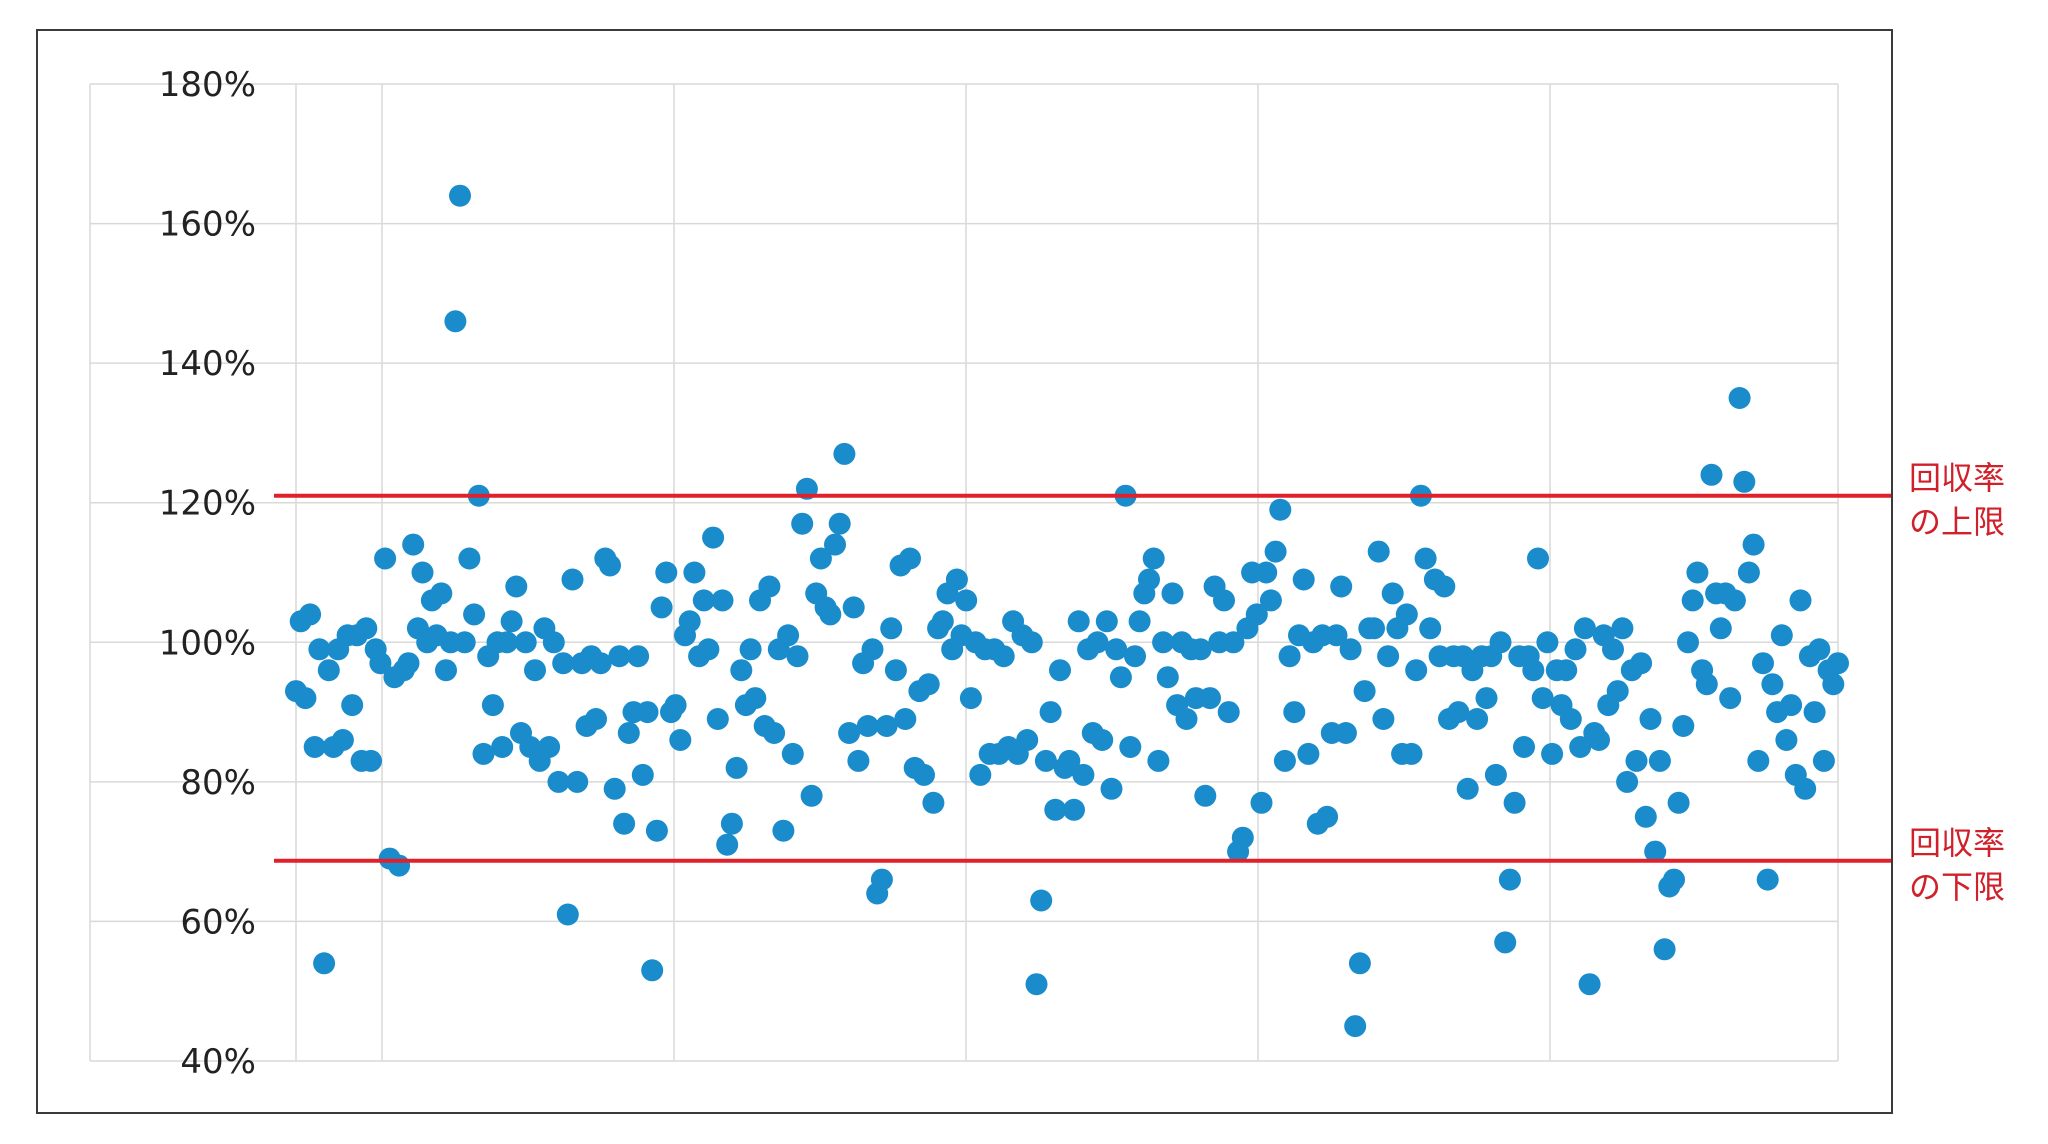 Image resolution: width=2048 pixels, height=1144 pixels. I want to click on y-tick-label: 60%, so click(218, 922).